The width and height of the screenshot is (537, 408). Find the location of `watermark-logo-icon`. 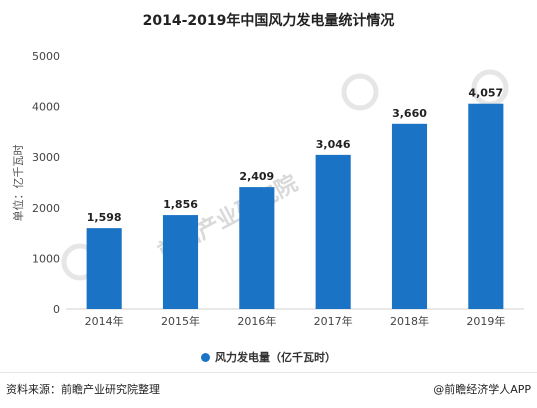

watermark-logo-icon is located at coordinates (360, 92).